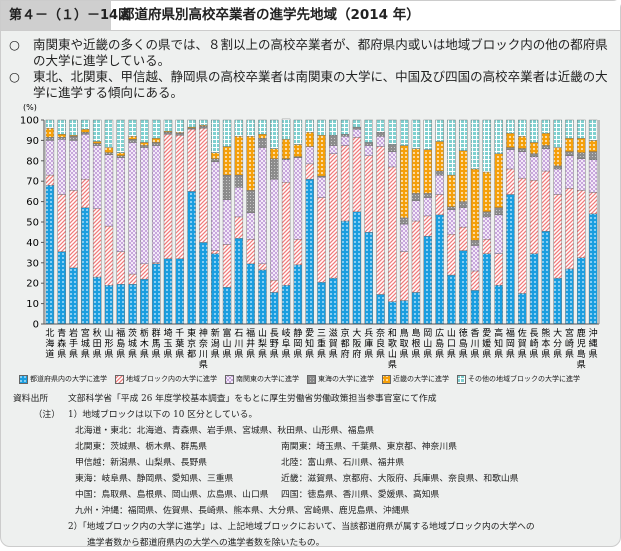  I want to click on legend-label: 南関東の大学に進学, so click(267, 379).